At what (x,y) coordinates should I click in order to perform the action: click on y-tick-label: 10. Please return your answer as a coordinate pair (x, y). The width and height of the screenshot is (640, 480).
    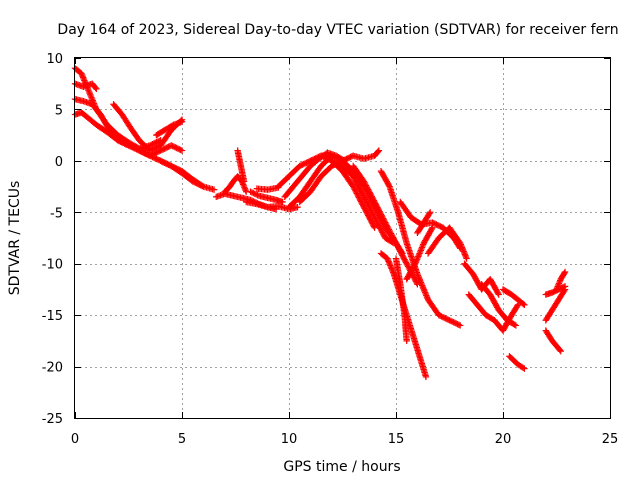
    Looking at the image, I should click on (54, 59).